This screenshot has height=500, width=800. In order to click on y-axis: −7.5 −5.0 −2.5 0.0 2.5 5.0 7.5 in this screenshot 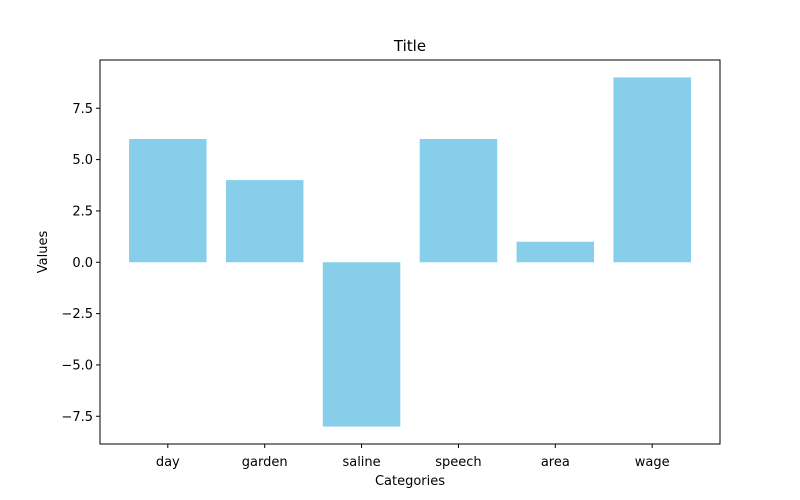, I will do `click(80, 263)`.